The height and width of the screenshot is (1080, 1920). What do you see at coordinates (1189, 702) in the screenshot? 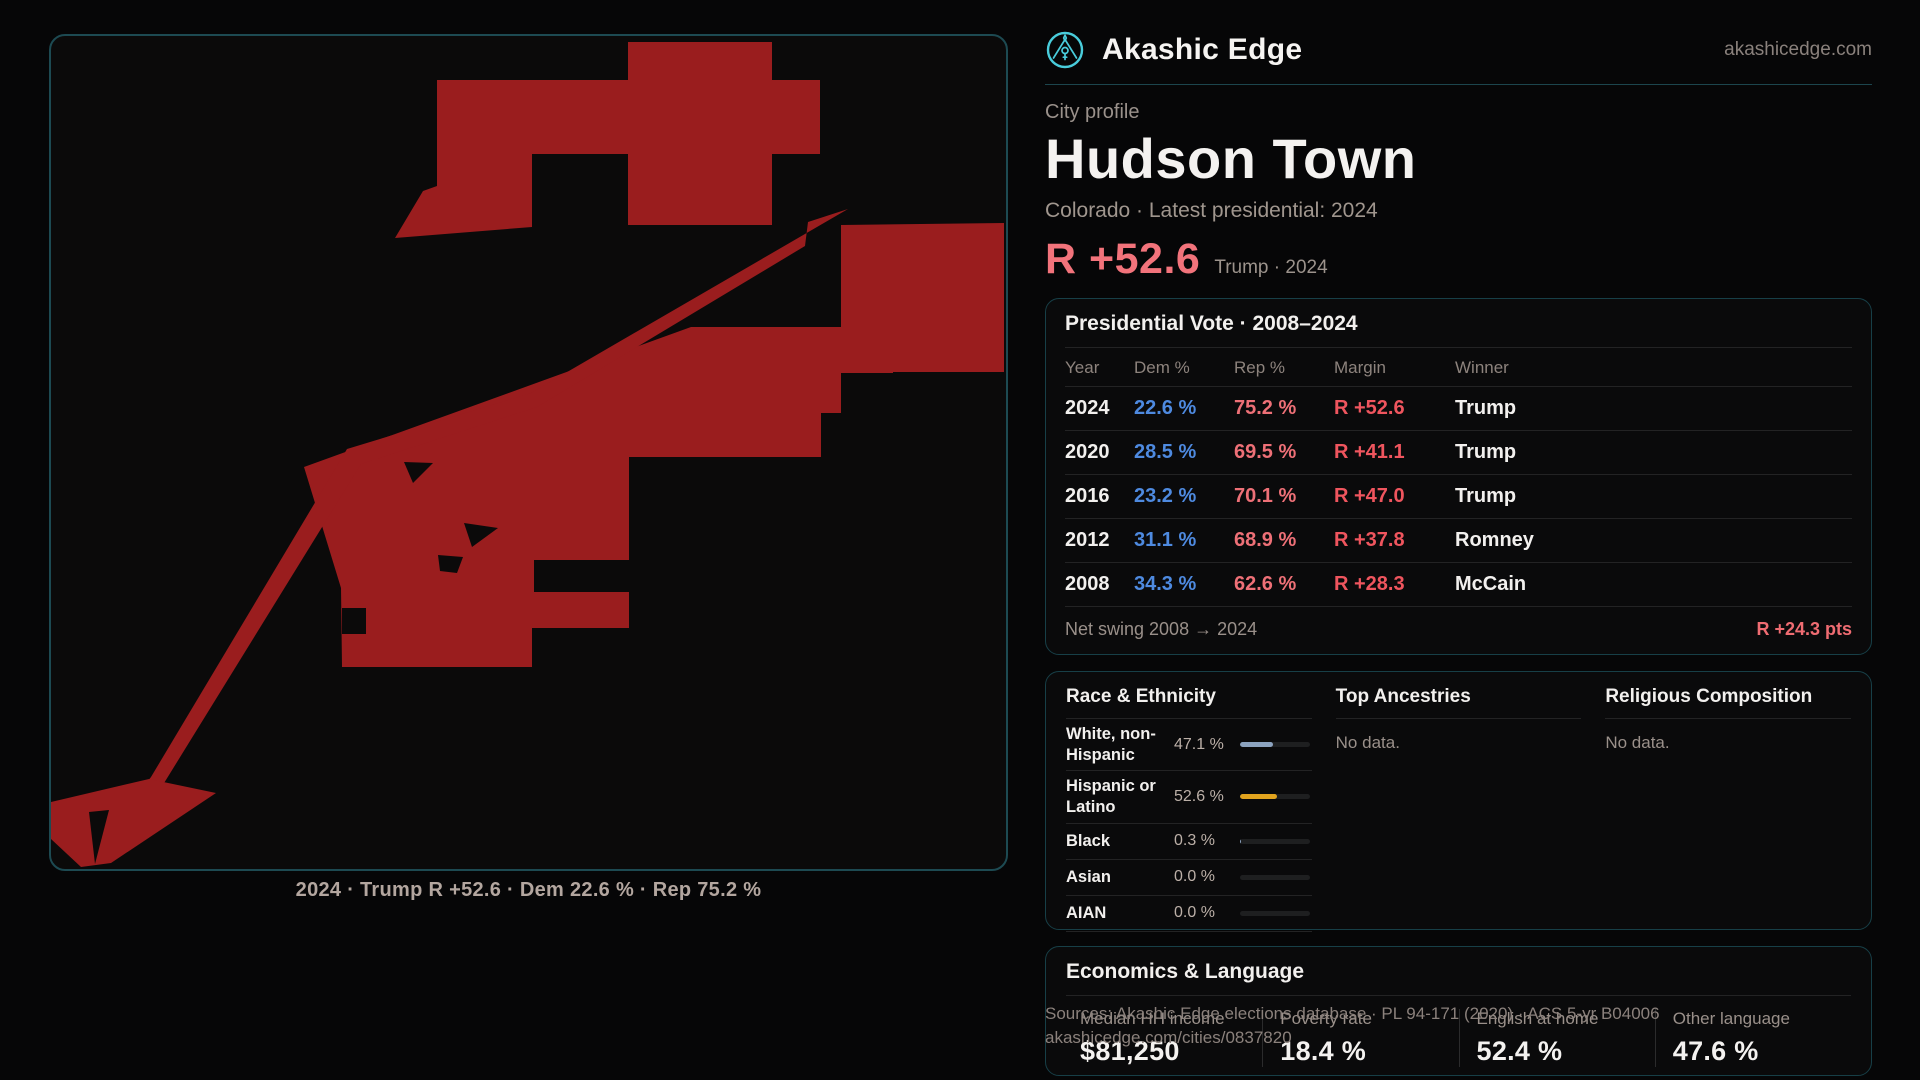
I see `race-section-title: Race & Ethnicity` at bounding box center [1189, 702].